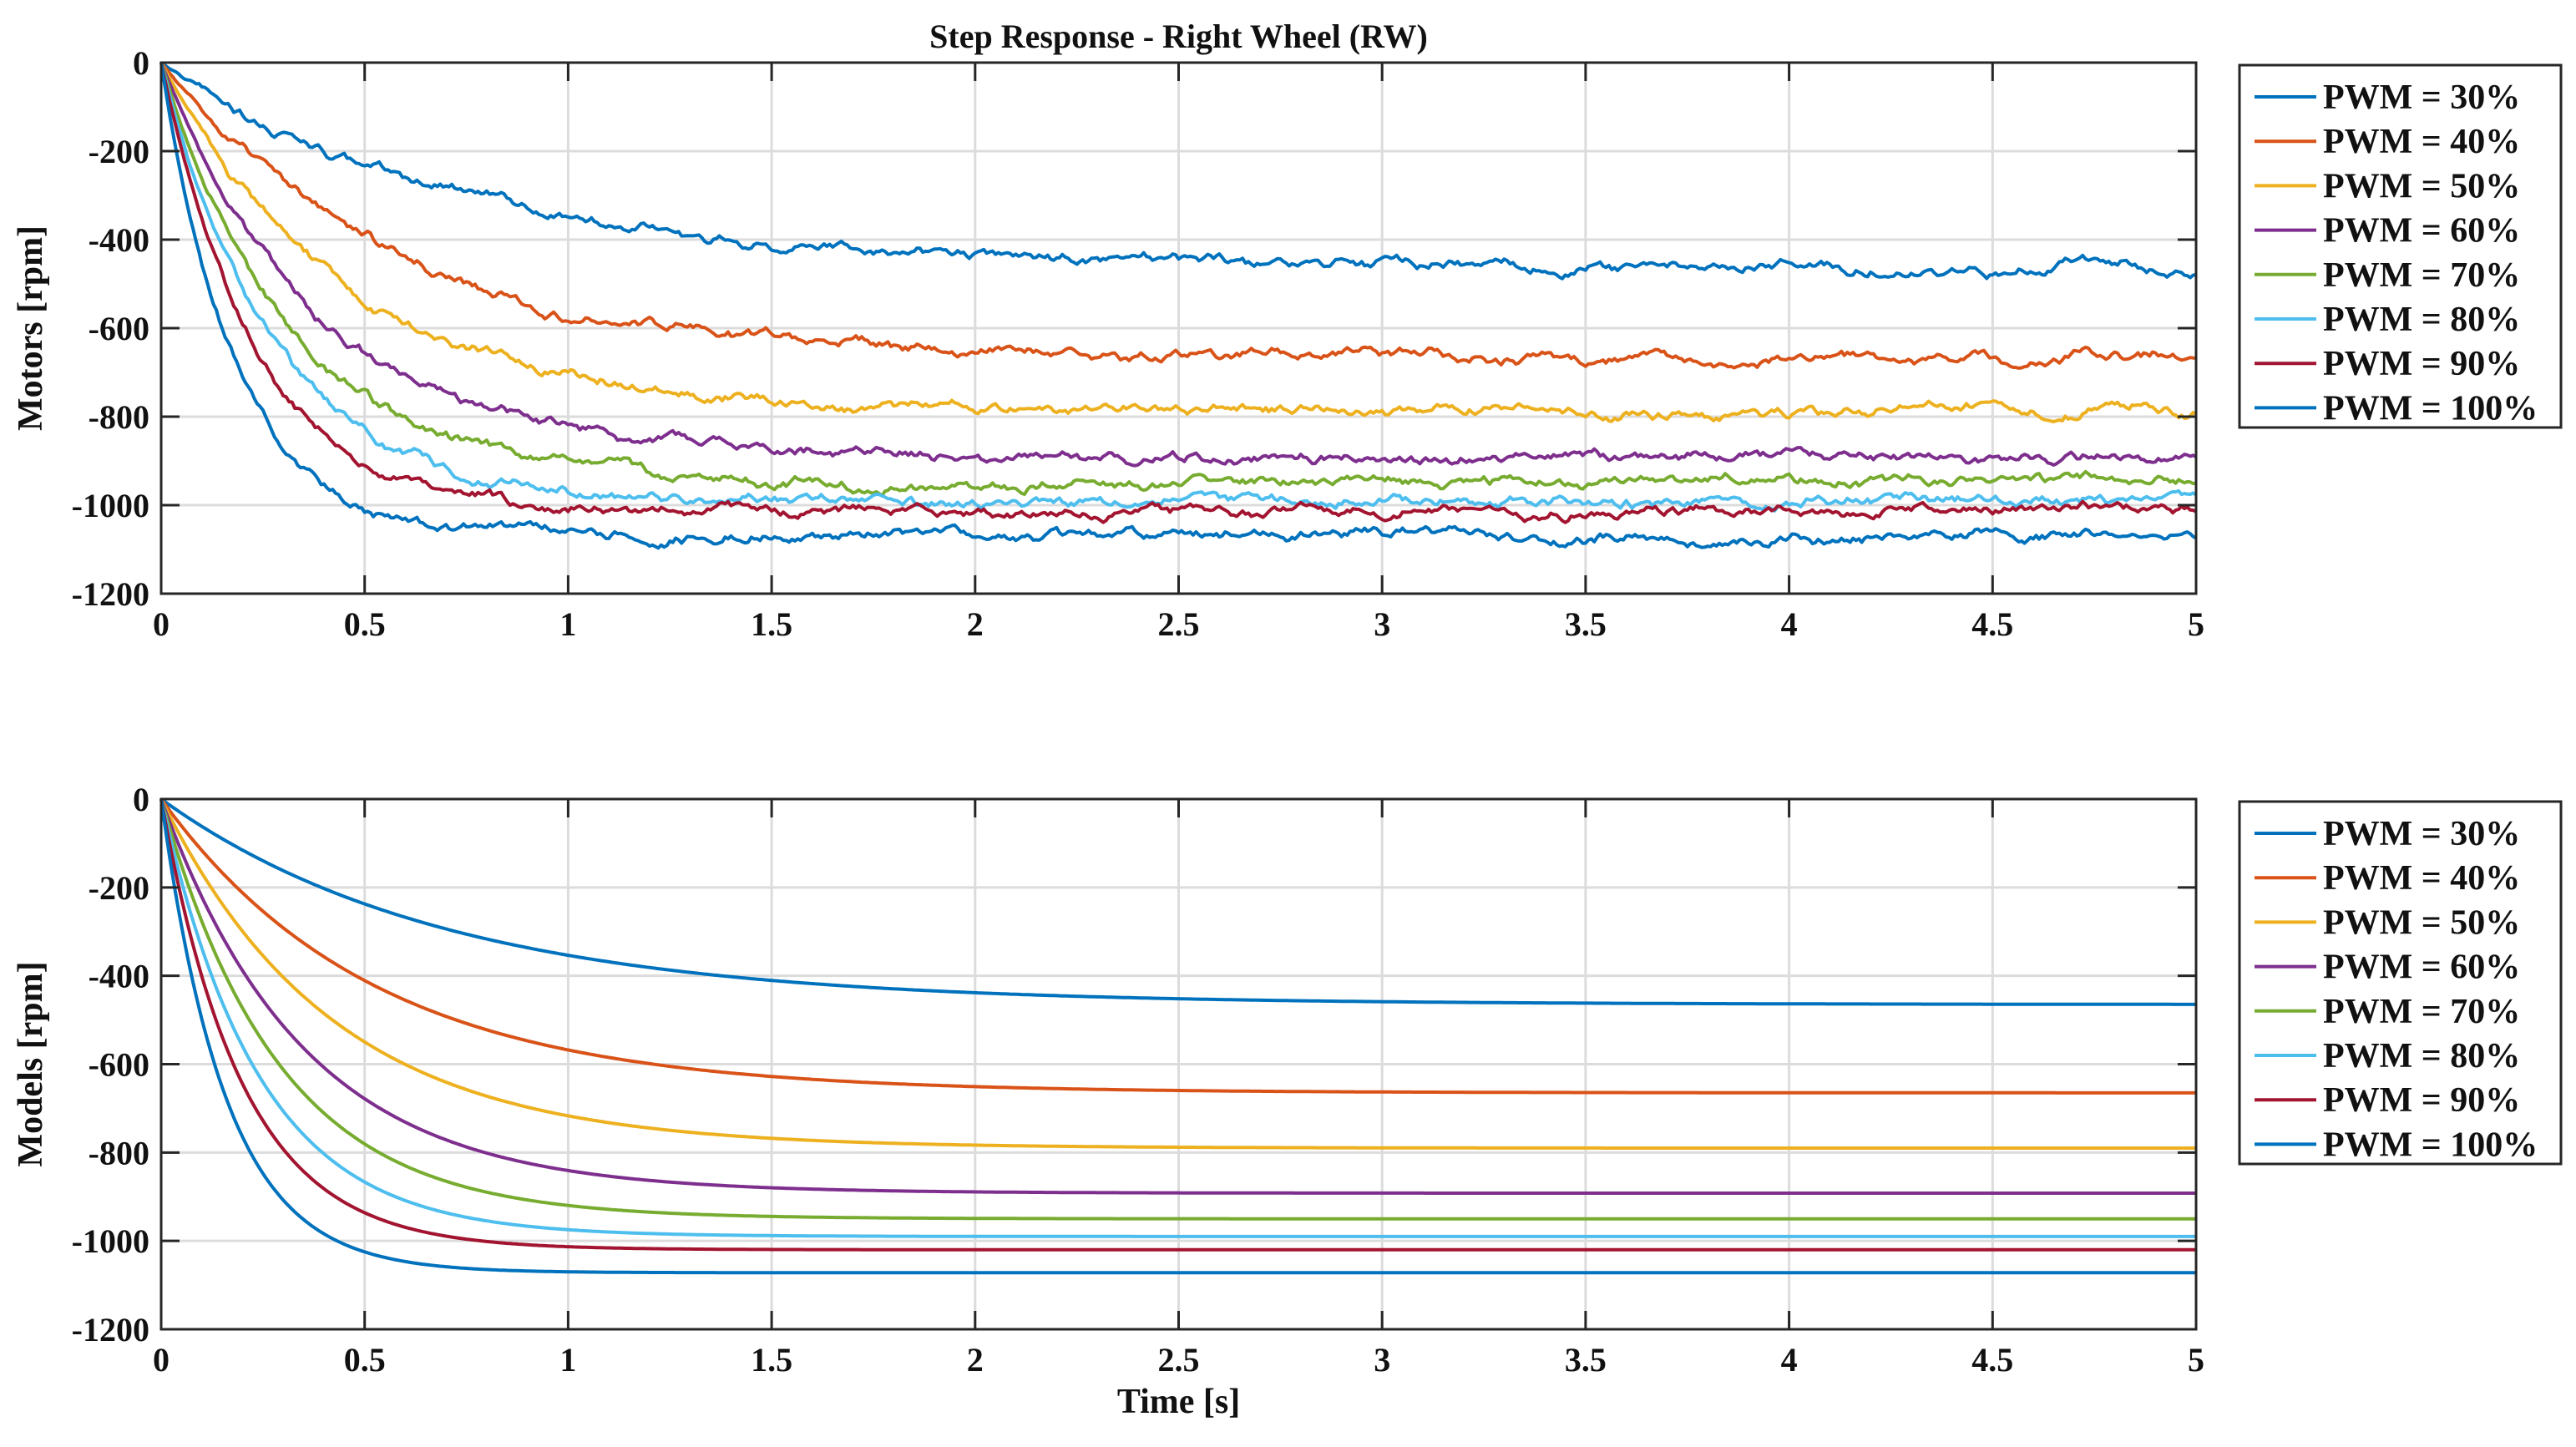 Image resolution: width=2576 pixels, height=1447 pixels. Describe the element at coordinates (1178, 1402) in the screenshot. I see `x-axis-label: Time [s]` at that location.